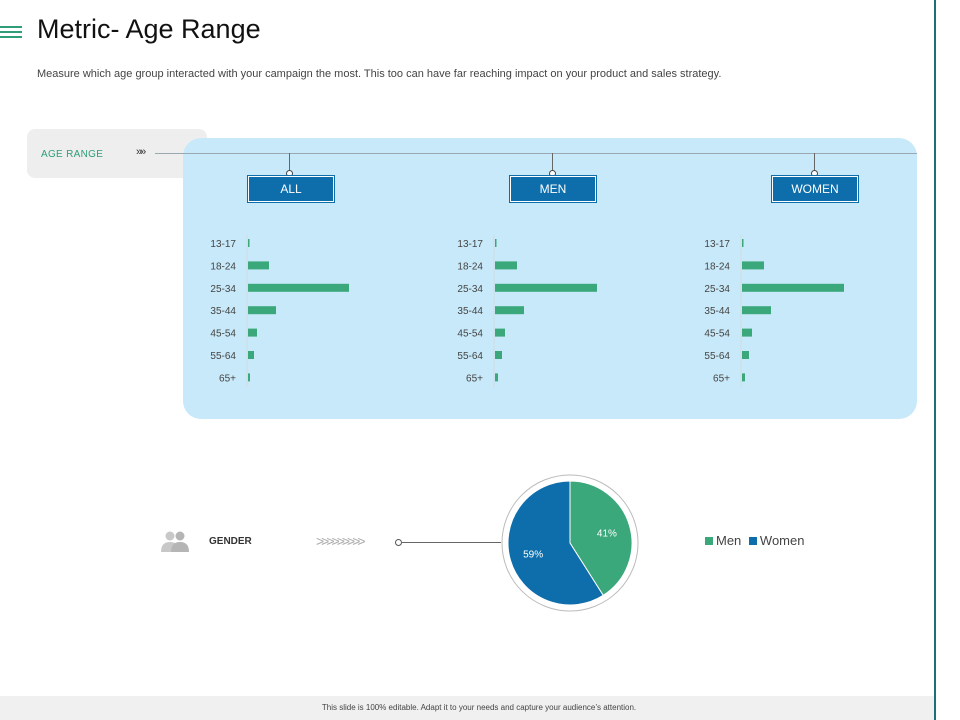 The height and width of the screenshot is (720, 960). I want to click on legend-item-men: Men, so click(723, 540).